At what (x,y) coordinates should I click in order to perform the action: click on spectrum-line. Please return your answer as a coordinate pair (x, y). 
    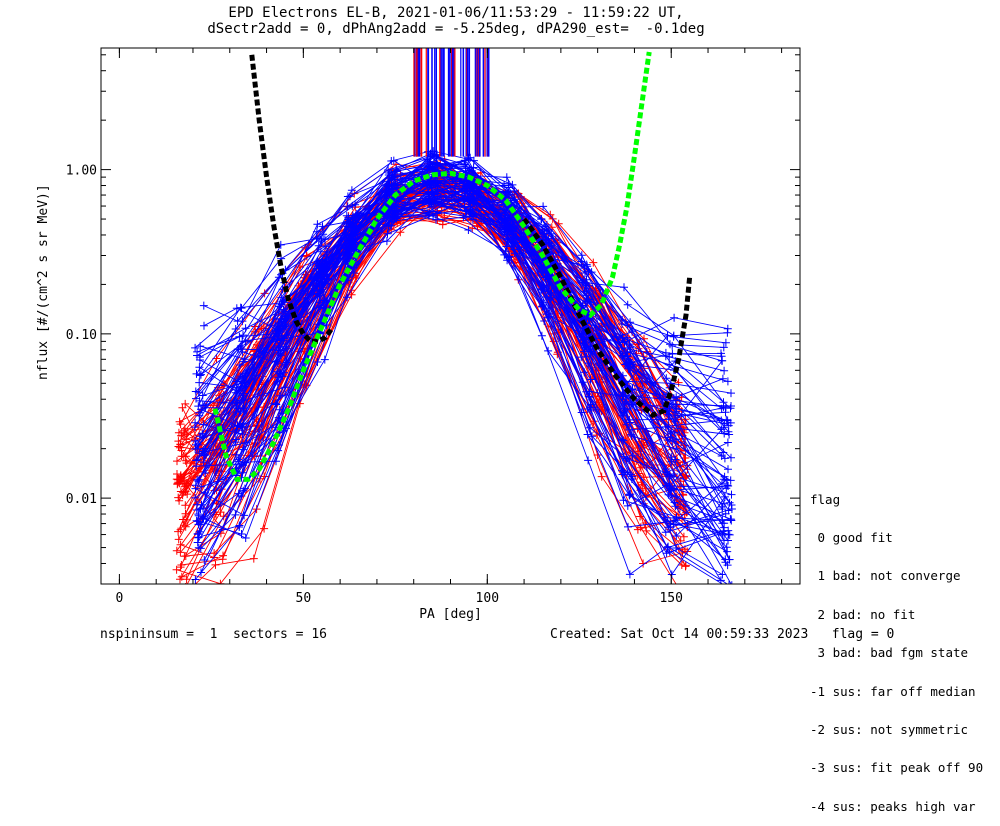
    Looking at the image, I should click on (462, 273).